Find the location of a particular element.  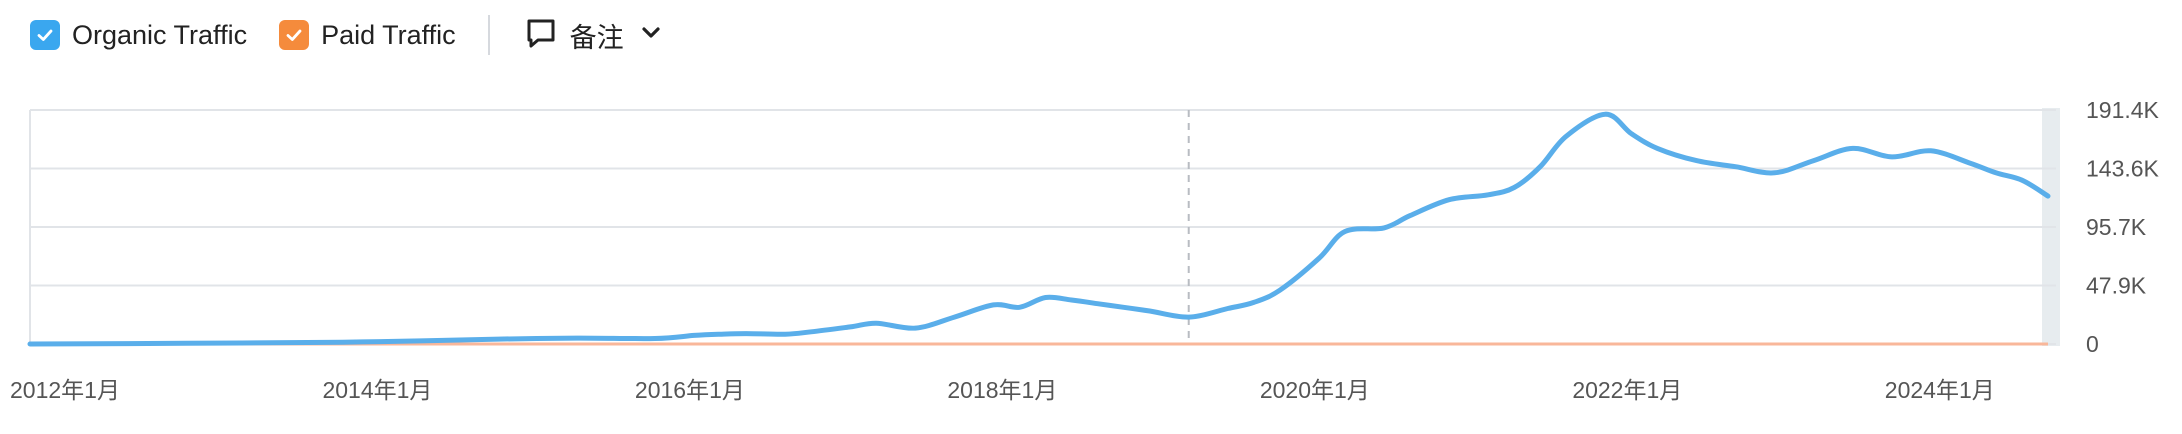

legend-paid-traffic: Paid Traffic is located at coordinates (367, 35).